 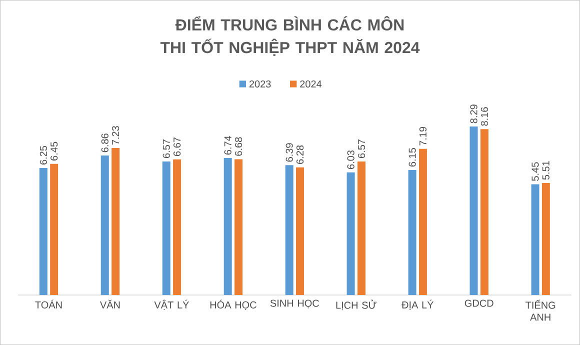 What do you see at coordinates (260, 84) in the screenshot?
I see `legend-label: 2023` at bounding box center [260, 84].